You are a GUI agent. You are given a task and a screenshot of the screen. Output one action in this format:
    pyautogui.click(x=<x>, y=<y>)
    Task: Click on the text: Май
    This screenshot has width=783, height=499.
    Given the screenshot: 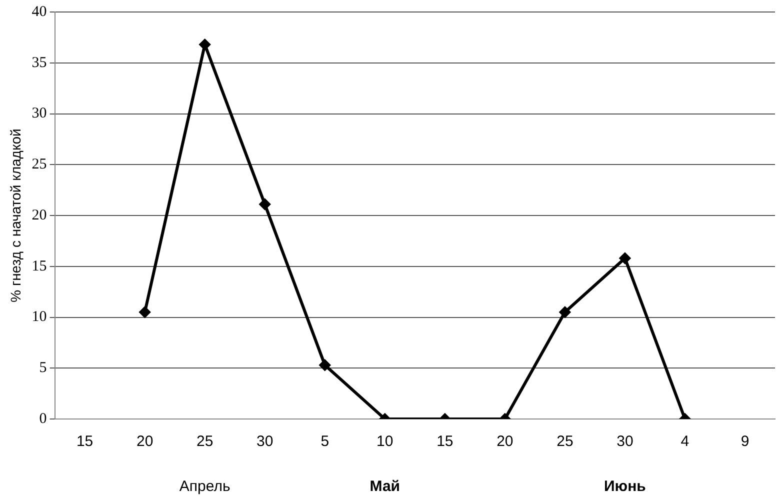 What is the action you would take?
    pyautogui.click(x=385, y=487)
    